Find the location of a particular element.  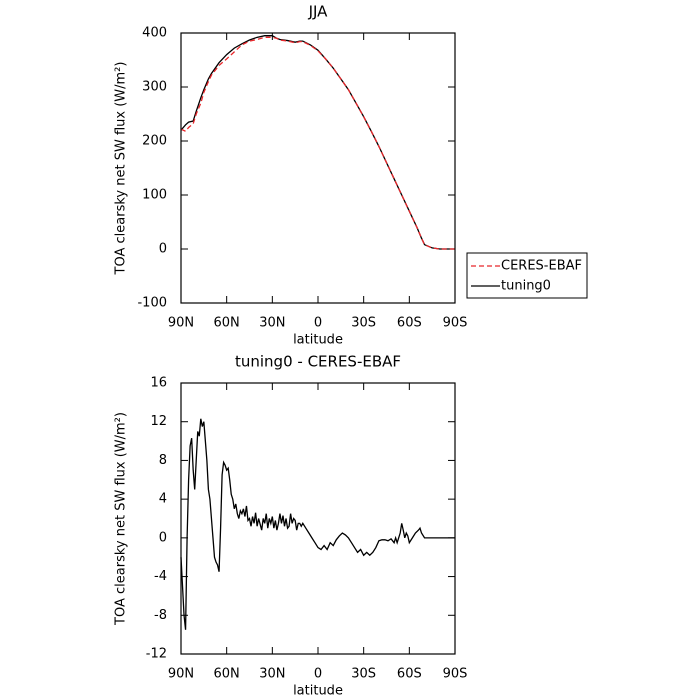

y-tick-label: -4 is located at coordinates (160, 576).